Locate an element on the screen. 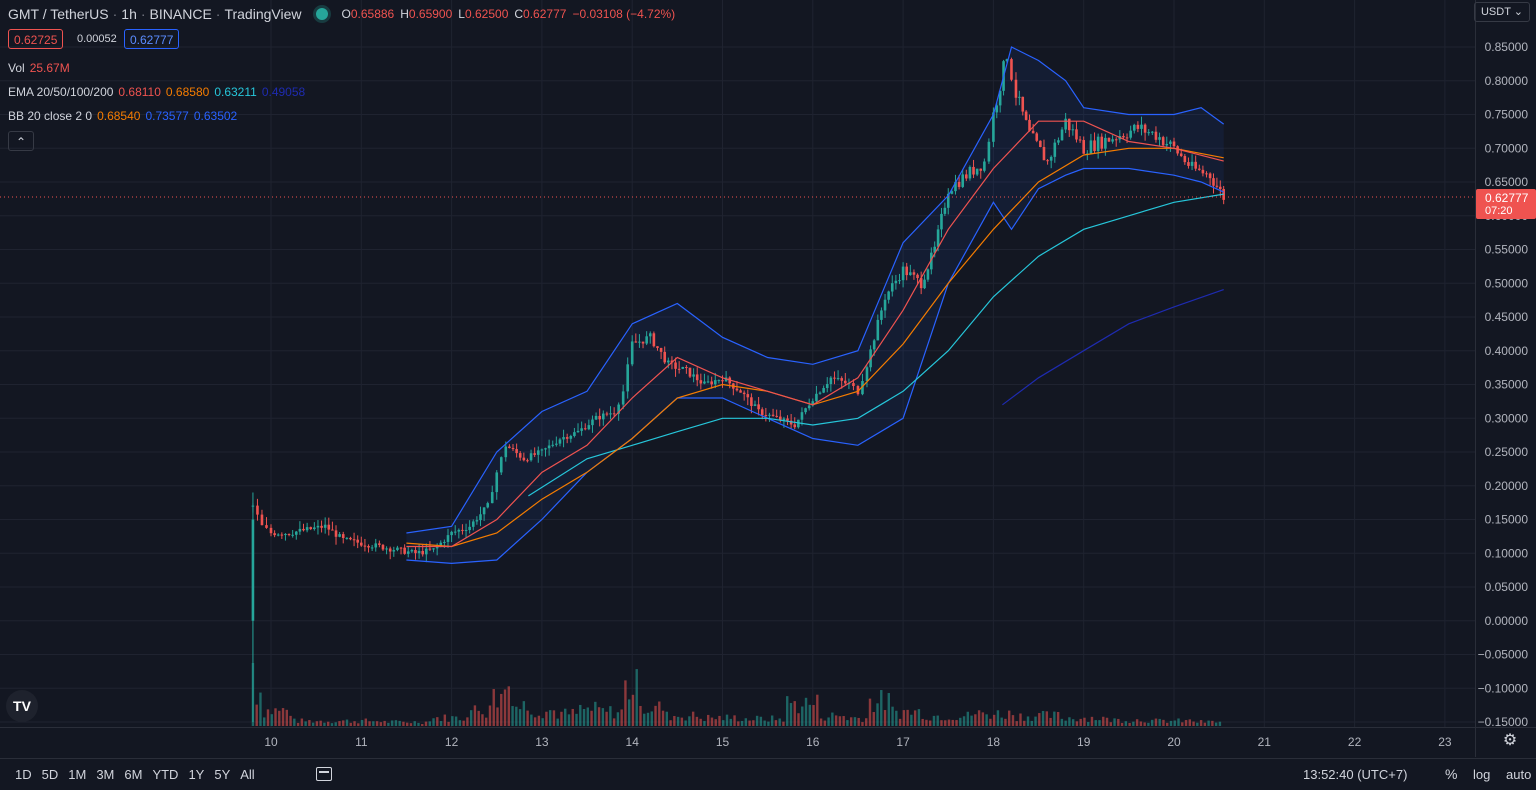 This screenshot has height=790, width=1536. x-tick-label: 11 is located at coordinates (361, 742).